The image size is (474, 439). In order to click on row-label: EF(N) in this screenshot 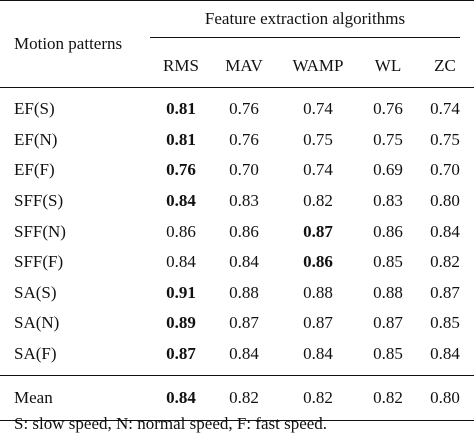, I will do `click(36, 139)`.